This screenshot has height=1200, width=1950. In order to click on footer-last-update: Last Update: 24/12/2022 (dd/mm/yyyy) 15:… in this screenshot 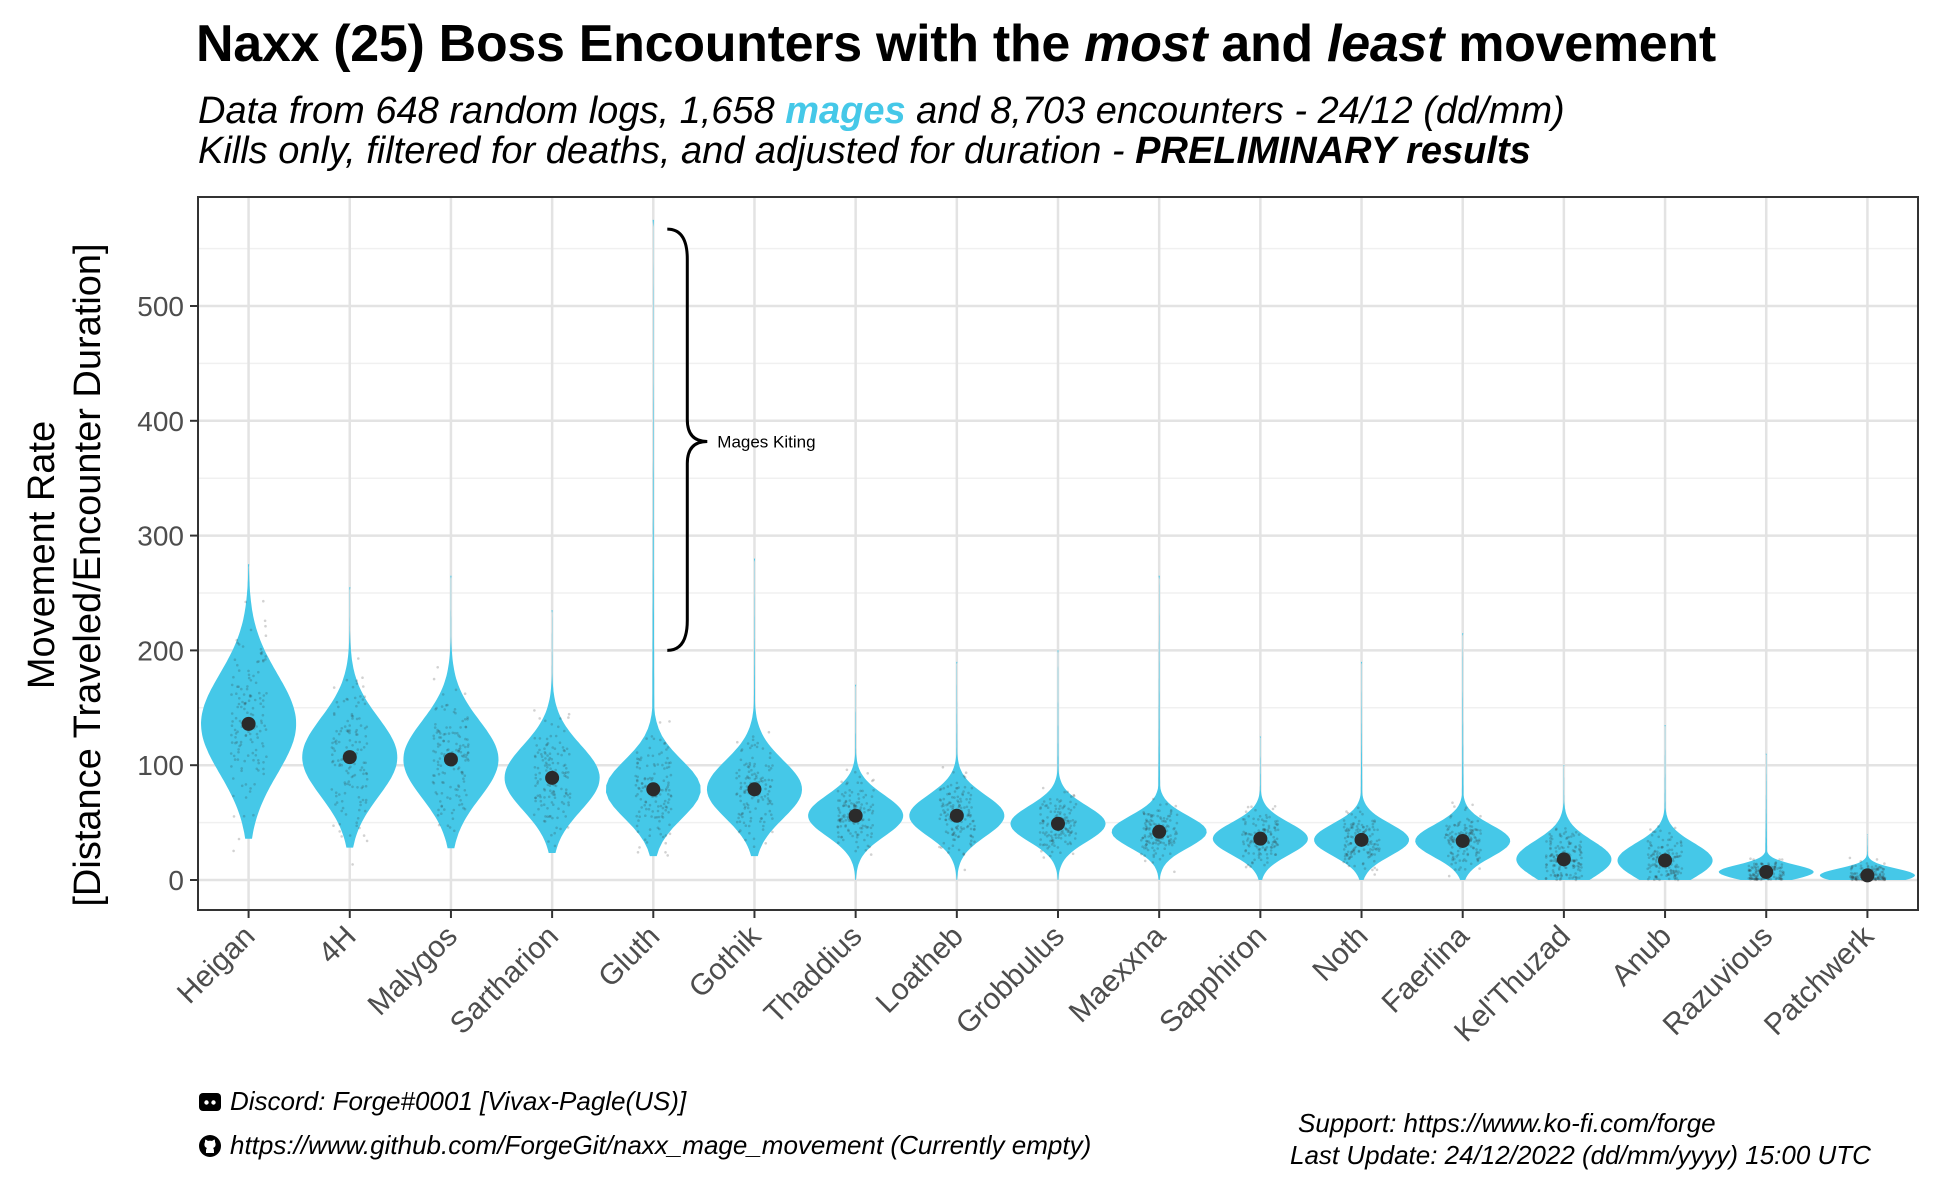, I will do `click(1580, 1155)`.